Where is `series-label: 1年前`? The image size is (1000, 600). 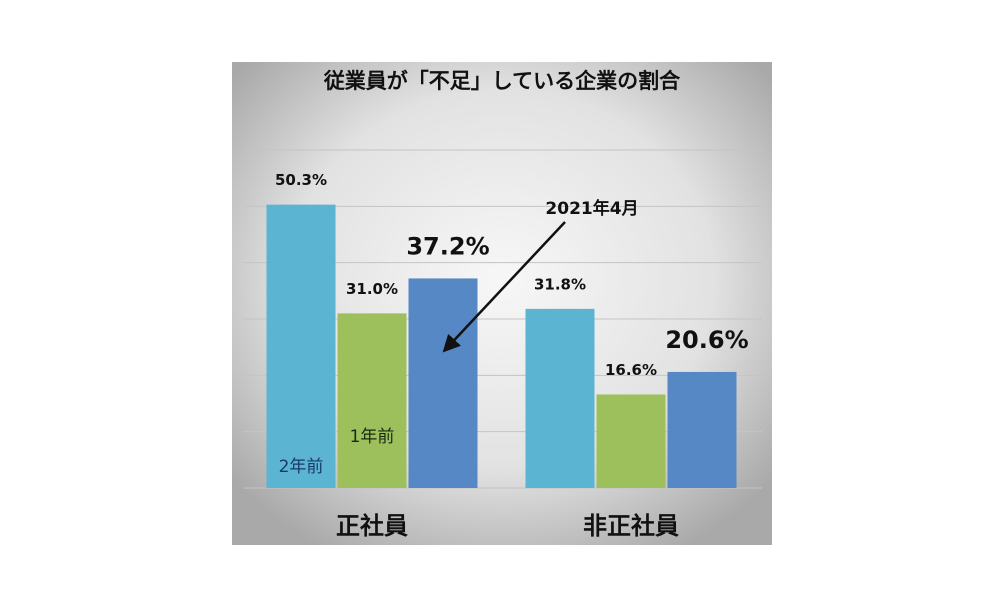 series-label: 1年前 is located at coordinates (372, 437).